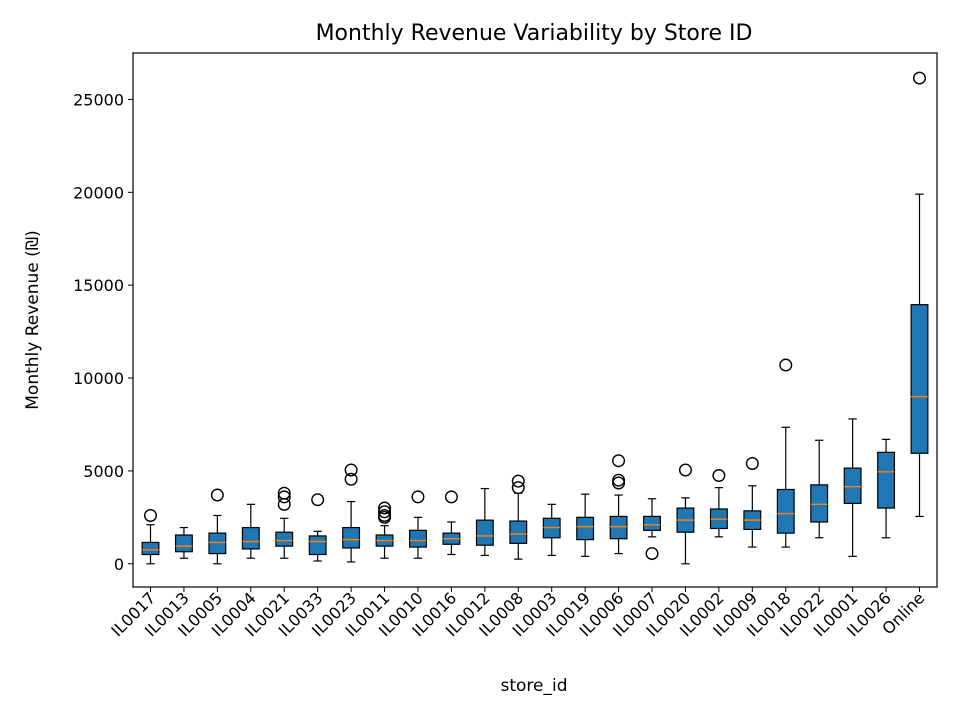 The height and width of the screenshot is (720, 960). I want to click on x-axis-label: store_id, so click(533, 686).